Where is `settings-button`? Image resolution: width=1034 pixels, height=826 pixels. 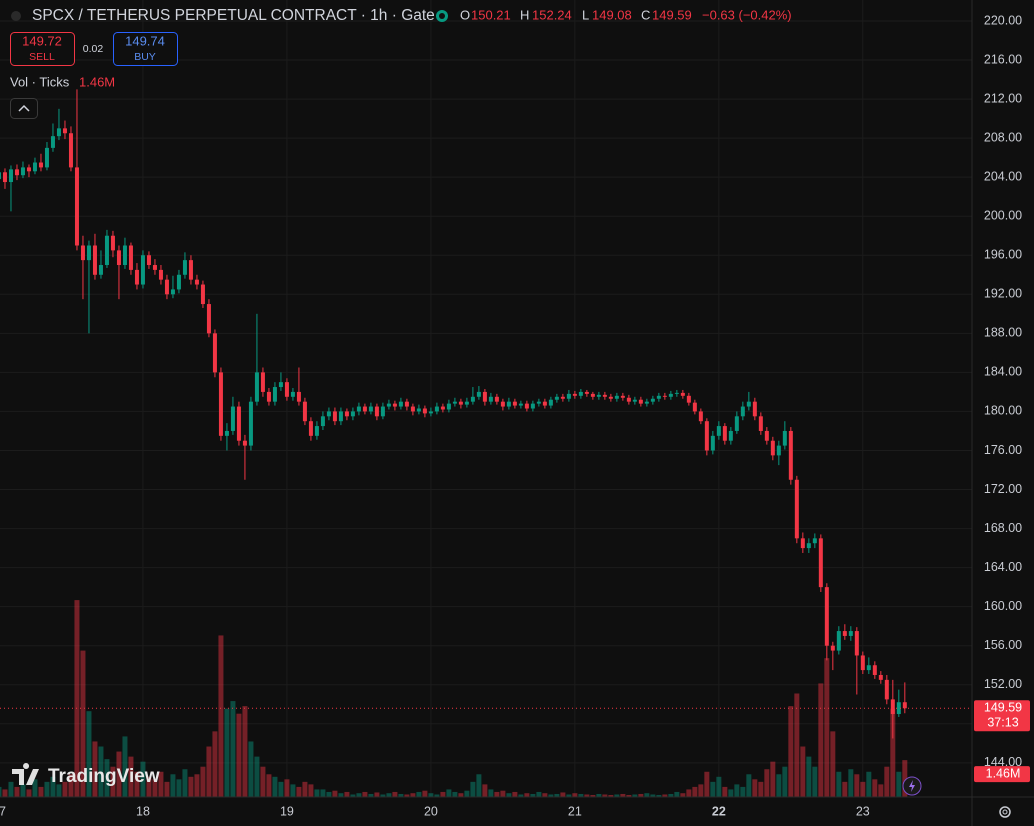
settings-button is located at coordinates (1005, 812).